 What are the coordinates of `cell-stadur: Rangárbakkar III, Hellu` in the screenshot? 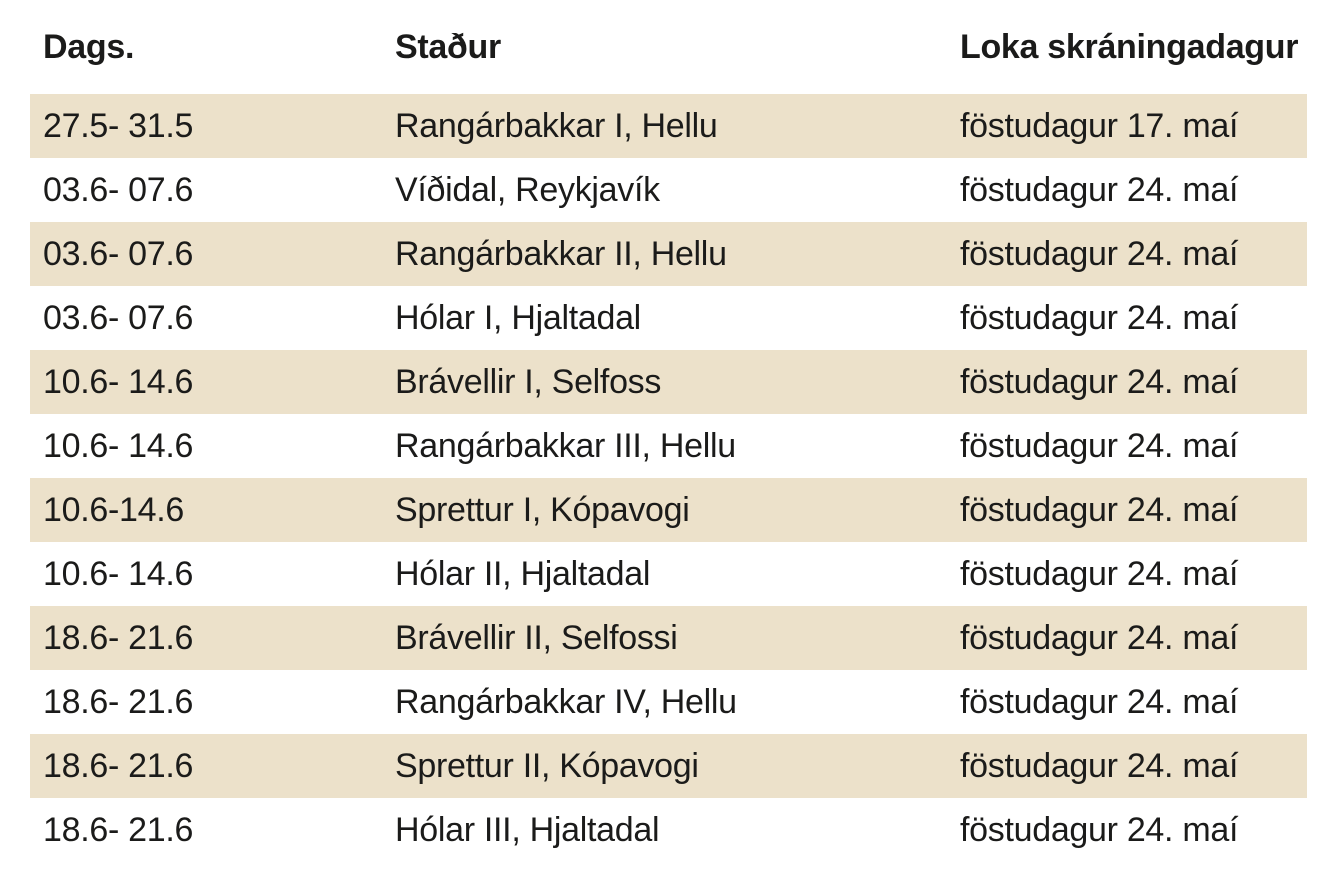 It's located at (565, 446).